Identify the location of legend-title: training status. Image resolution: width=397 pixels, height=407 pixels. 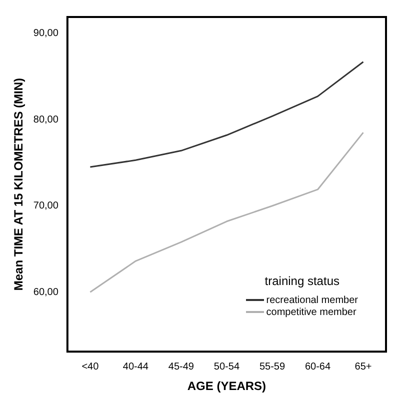
(302, 281).